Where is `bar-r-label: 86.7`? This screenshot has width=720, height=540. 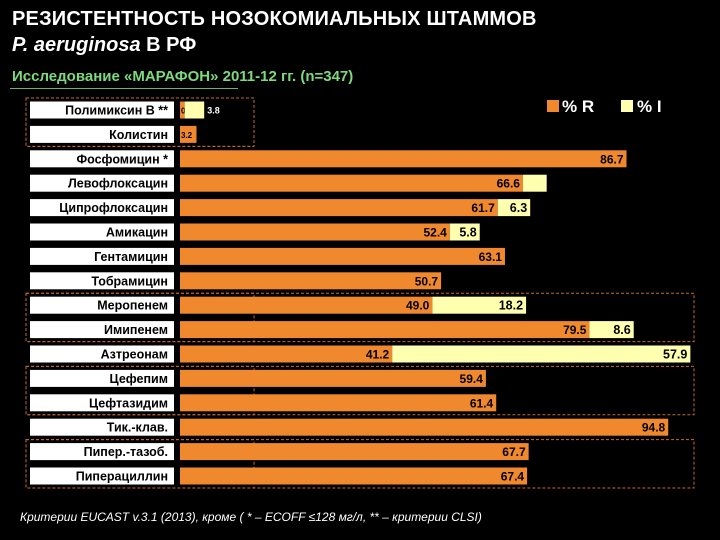 bar-r-label: 86.7 is located at coordinates (612, 159).